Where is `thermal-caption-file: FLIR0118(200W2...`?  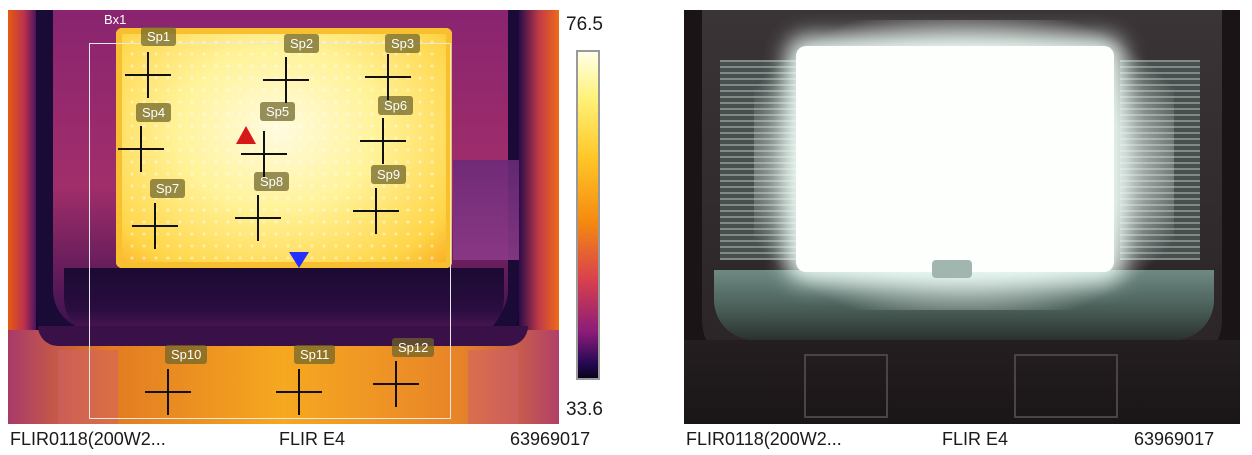 thermal-caption-file: FLIR0118(200W2... is located at coordinates (88, 439).